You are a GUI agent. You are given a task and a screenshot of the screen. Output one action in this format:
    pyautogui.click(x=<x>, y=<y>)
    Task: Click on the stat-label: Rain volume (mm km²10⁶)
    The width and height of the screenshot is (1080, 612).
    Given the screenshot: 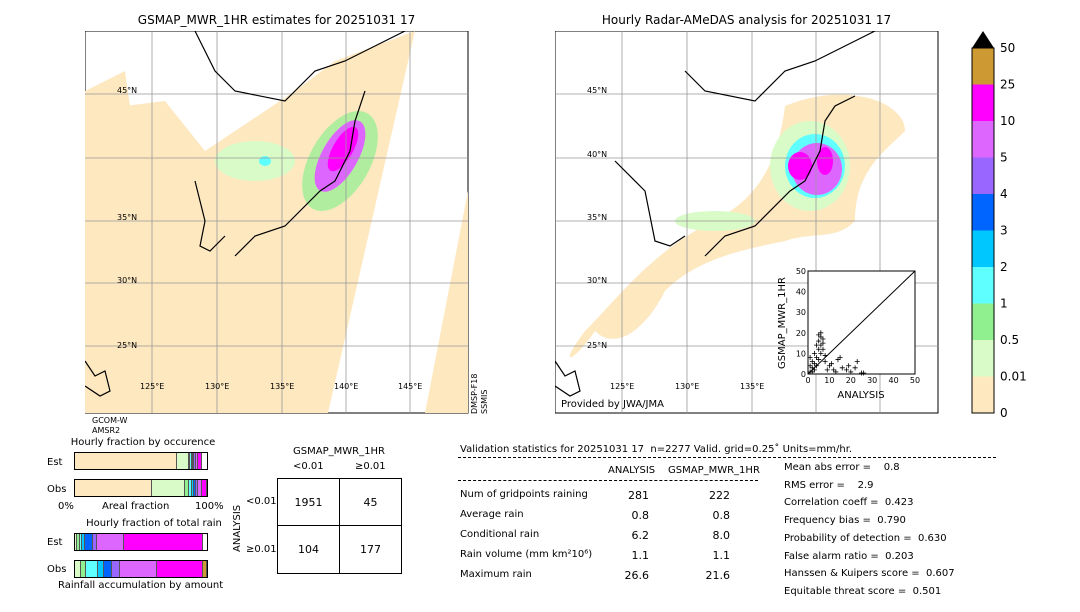 What is the action you would take?
    pyautogui.click(x=526, y=554)
    